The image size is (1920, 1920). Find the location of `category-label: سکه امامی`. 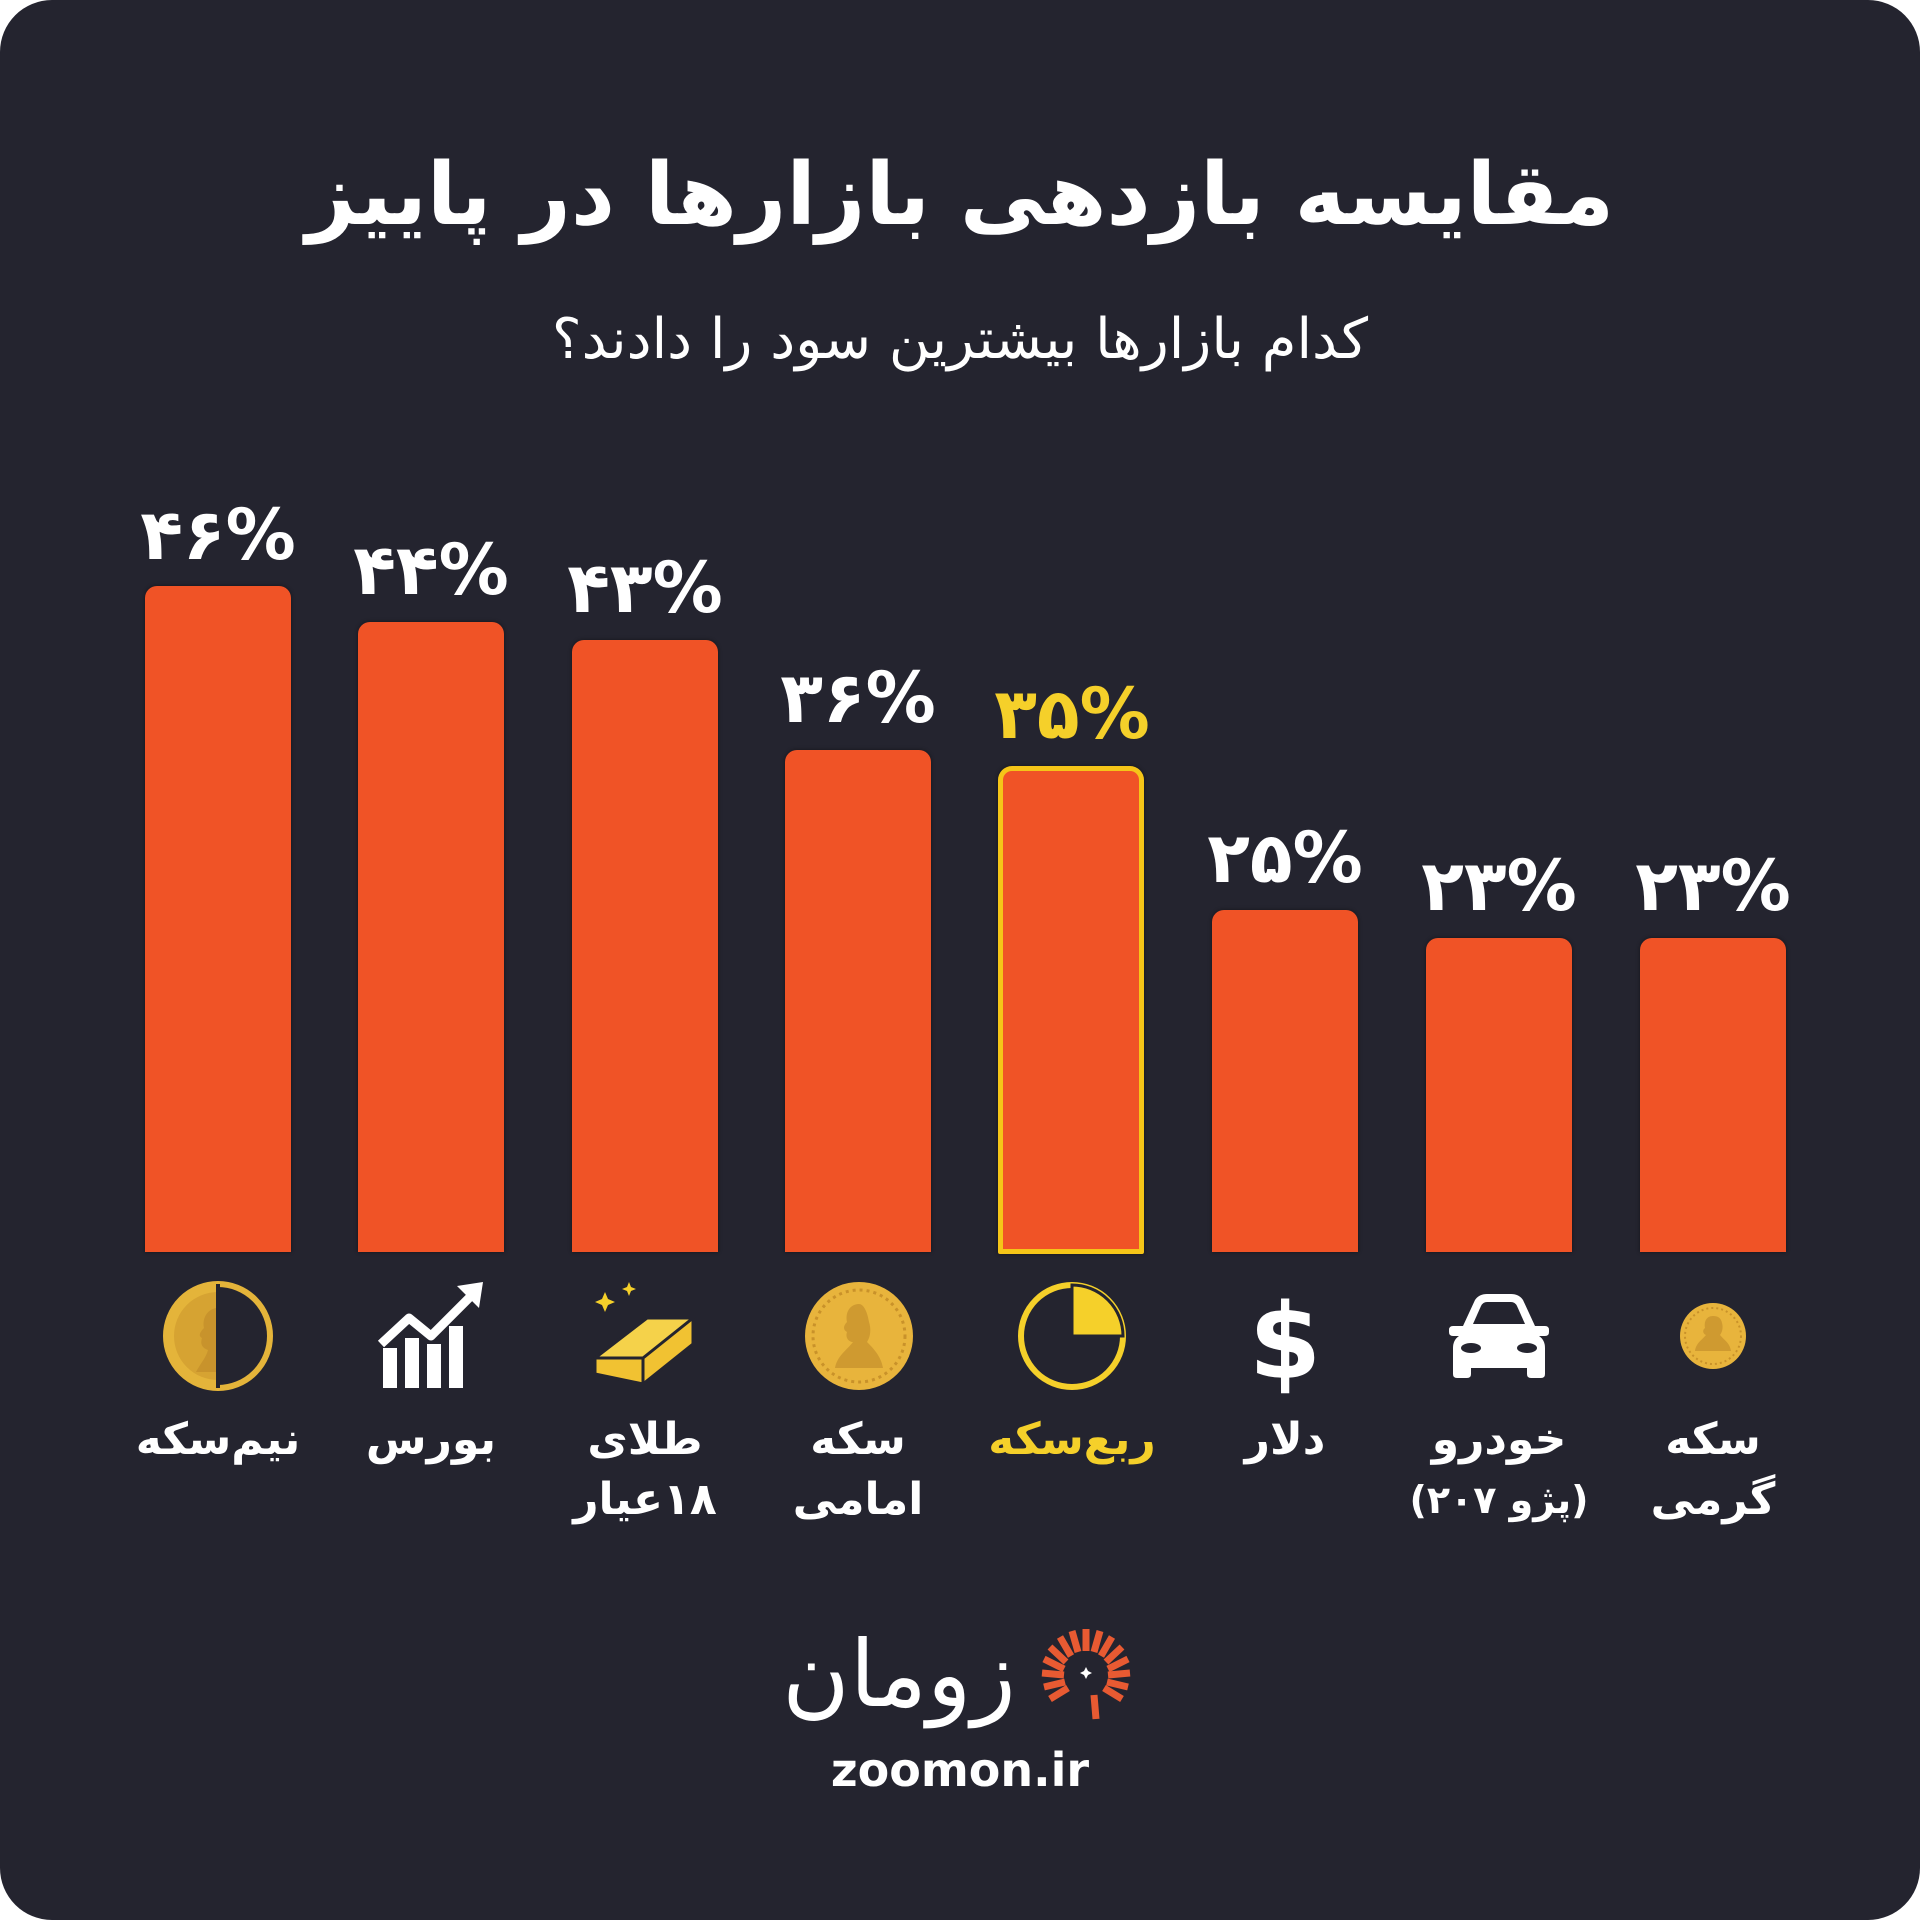

category-label: سکه امامی is located at coordinates (858, 1470).